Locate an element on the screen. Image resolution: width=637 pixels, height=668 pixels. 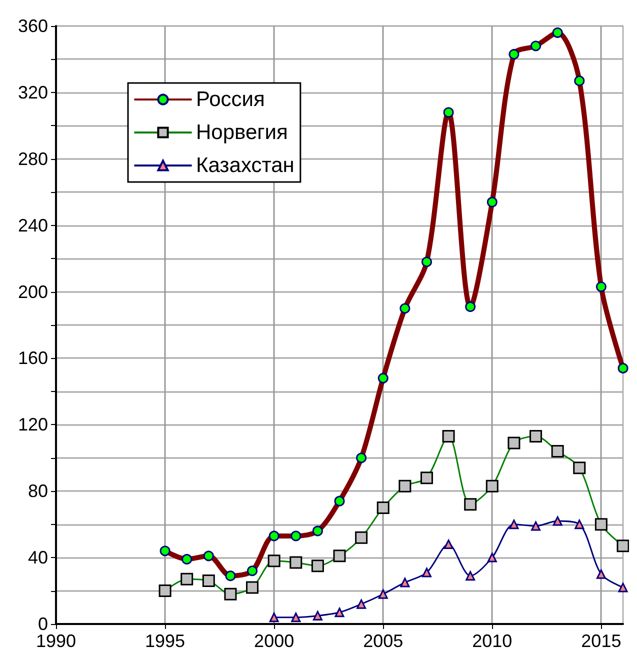
x-tick-label: 2005 is located at coordinates (383, 641).